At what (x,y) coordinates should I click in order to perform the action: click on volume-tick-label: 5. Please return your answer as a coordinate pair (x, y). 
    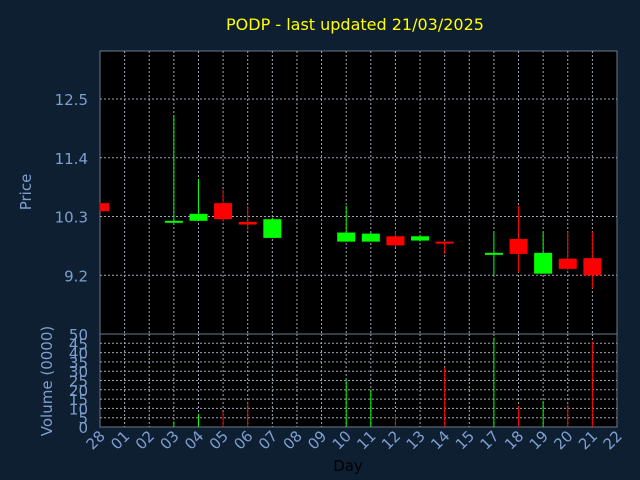
    Looking at the image, I should click on (83, 419).